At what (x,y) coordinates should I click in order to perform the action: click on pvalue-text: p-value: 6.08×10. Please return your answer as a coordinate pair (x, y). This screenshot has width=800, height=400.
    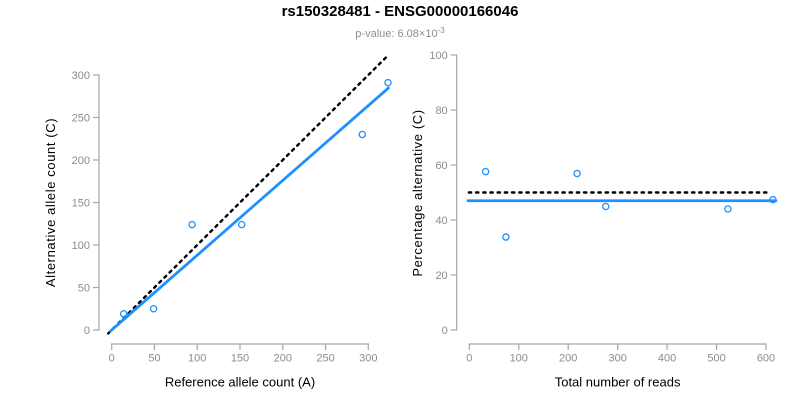
    Looking at the image, I should click on (396, 34).